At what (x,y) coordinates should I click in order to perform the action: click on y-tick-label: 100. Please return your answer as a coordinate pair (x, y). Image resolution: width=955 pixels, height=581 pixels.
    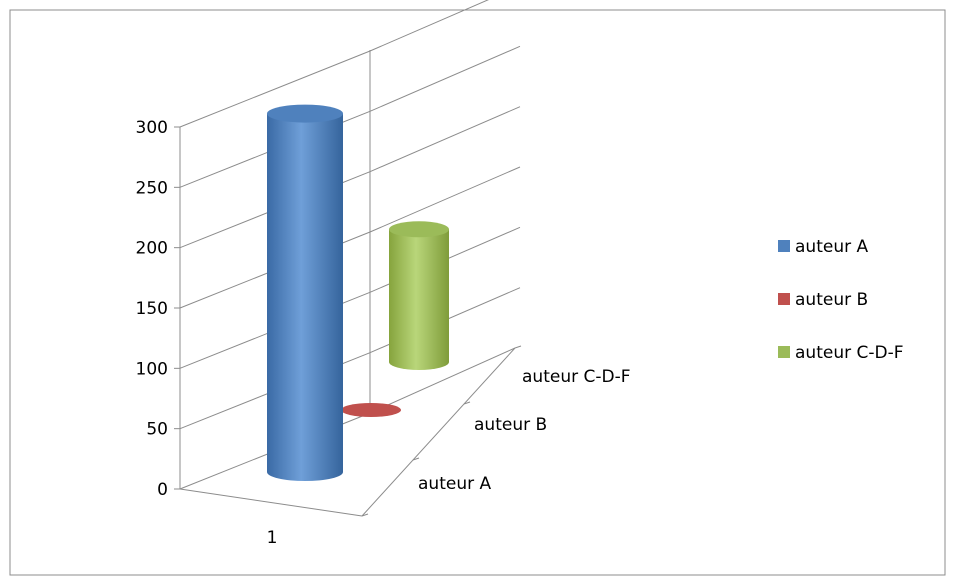
    Looking at the image, I should click on (152, 369).